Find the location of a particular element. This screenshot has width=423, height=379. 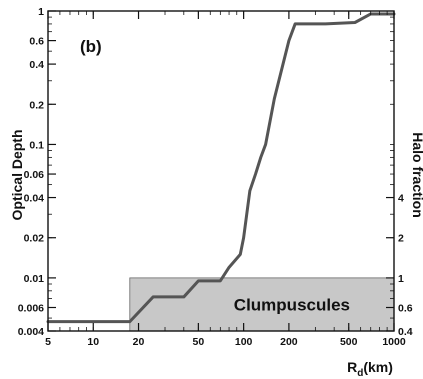

x-tick-label: 500 is located at coordinates (349, 342).